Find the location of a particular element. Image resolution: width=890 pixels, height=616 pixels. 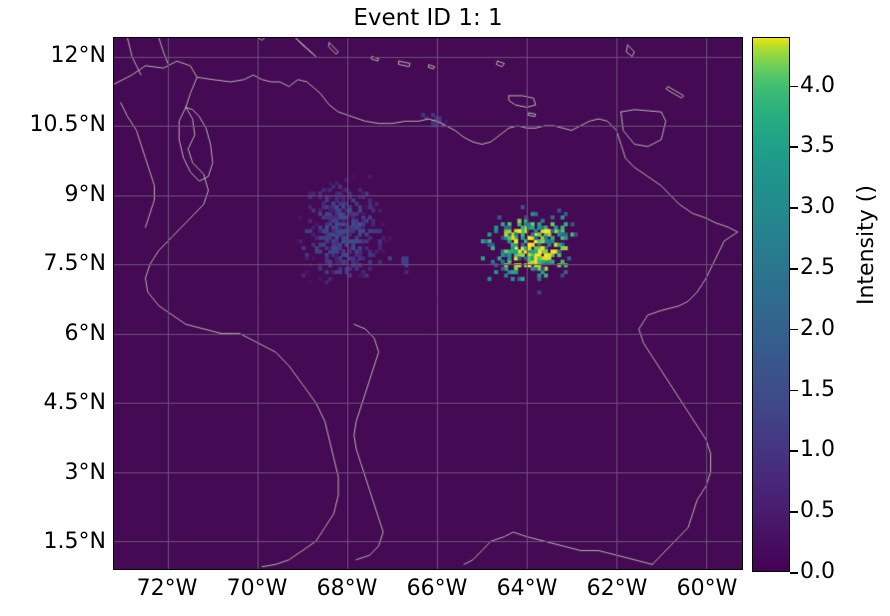

y-tick-label: 12°N is located at coordinates (78, 55).